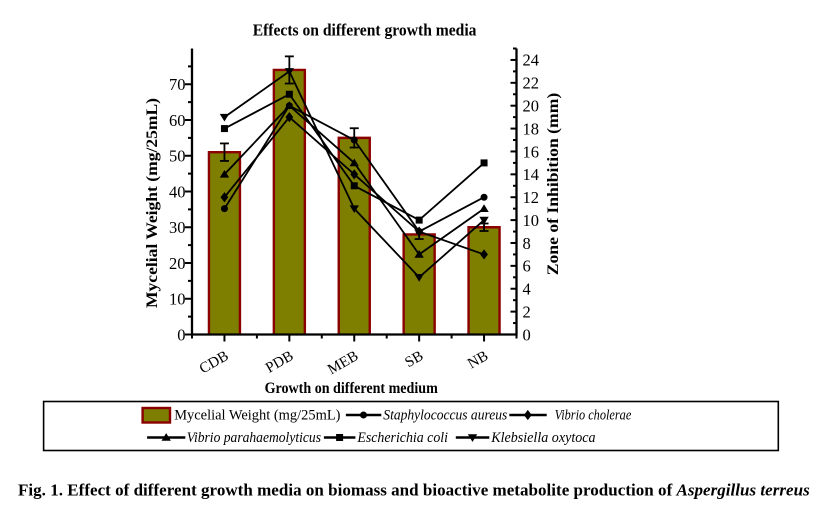  What do you see at coordinates (177, 120) in the screenshot?
I see `svg-text: 60` at bounding box center [177, 120].